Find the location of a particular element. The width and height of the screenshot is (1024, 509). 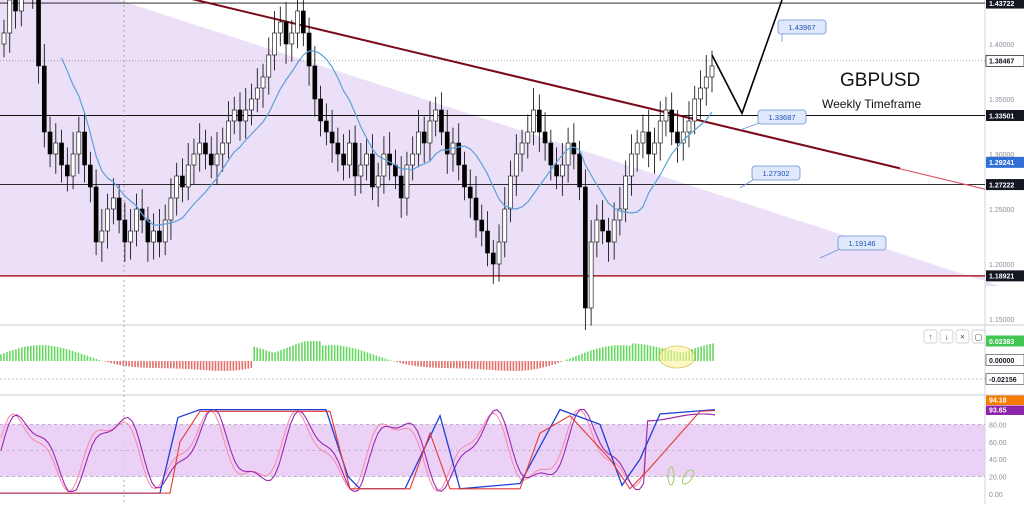

slow-stoch-k-line is located at coordinates (358, 451).